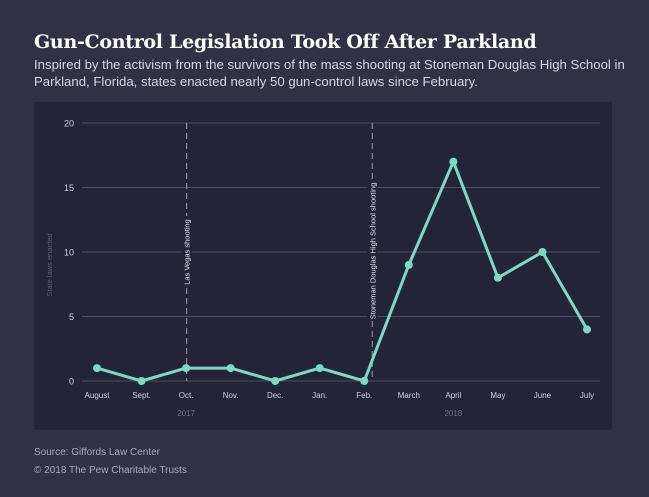 The width and height of the screenshot is (649, 497). What do you see at coordinates (408, 264) in the screenshot?
I see `data-point-march` at bounding box center [408, 264].